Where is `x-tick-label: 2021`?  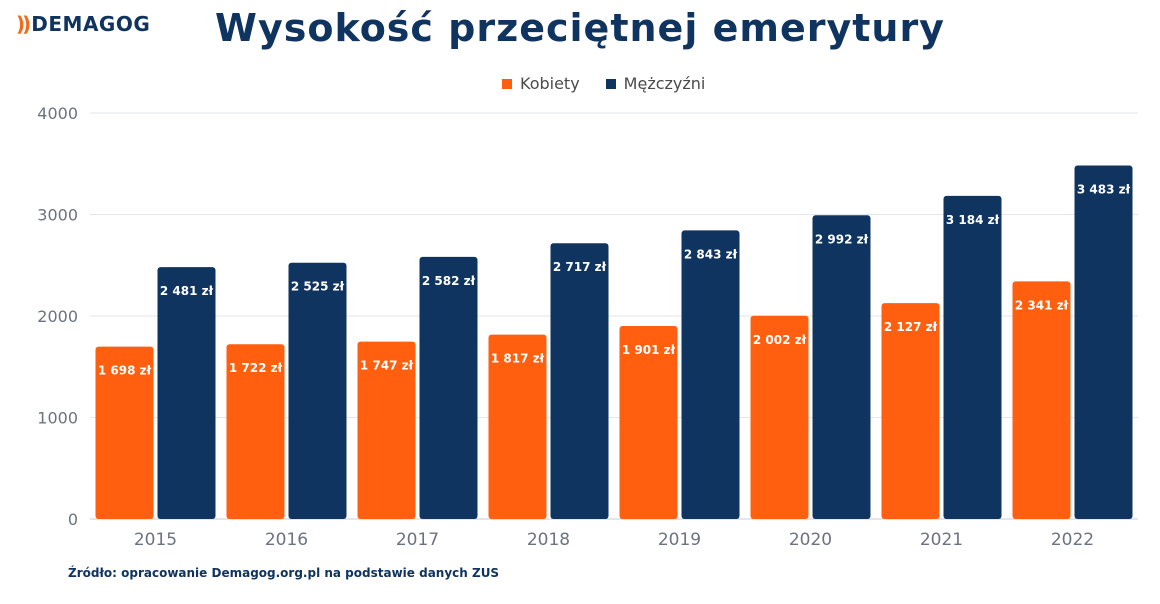 x-tick-label: 2021 is located at coordinates (941, 540).